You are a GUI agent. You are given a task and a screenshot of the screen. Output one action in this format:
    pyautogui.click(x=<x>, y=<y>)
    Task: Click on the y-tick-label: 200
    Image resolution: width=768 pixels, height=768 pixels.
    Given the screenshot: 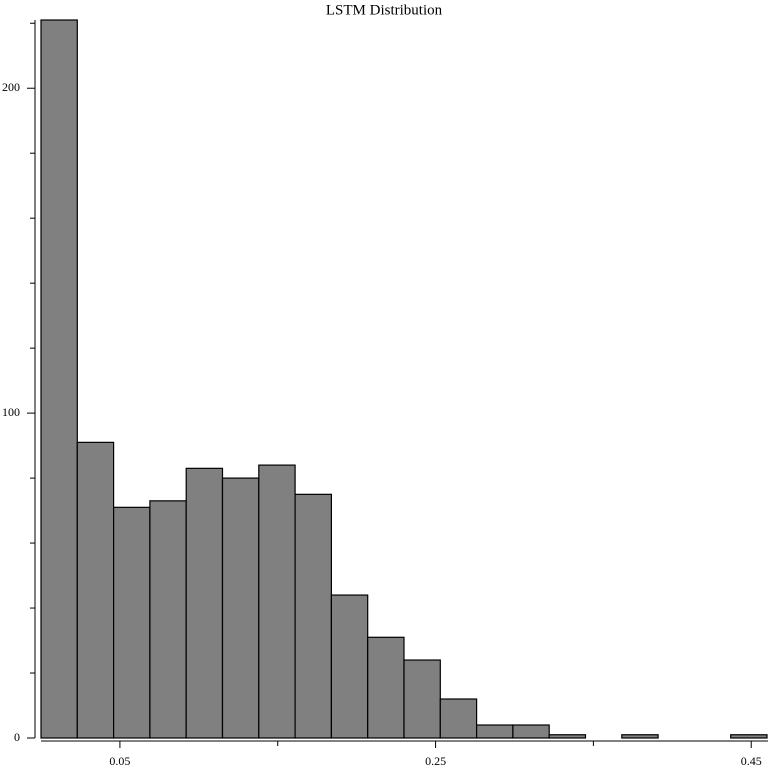 What is the action you would take?
    pyautogui.click(x=11, y=87)
    